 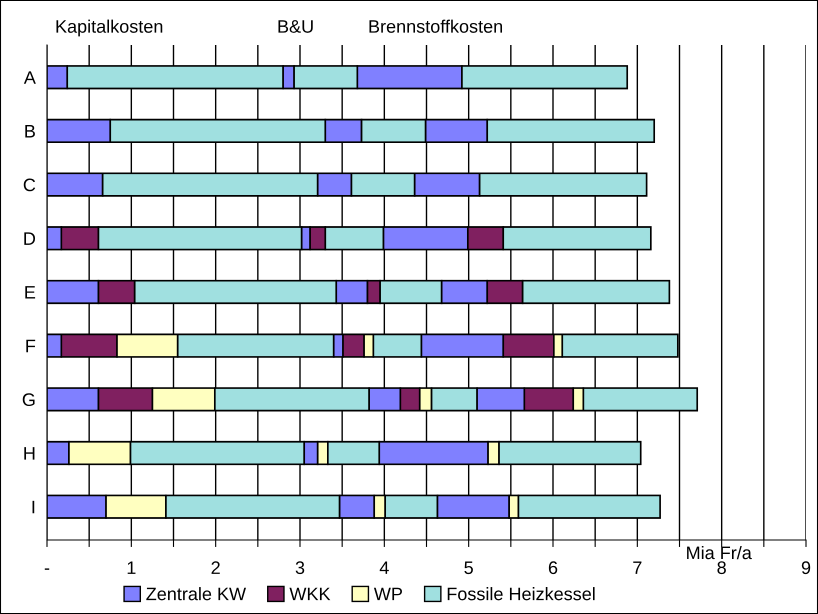 I want to click on y-tick-label: I, so click(x=33, y=507).